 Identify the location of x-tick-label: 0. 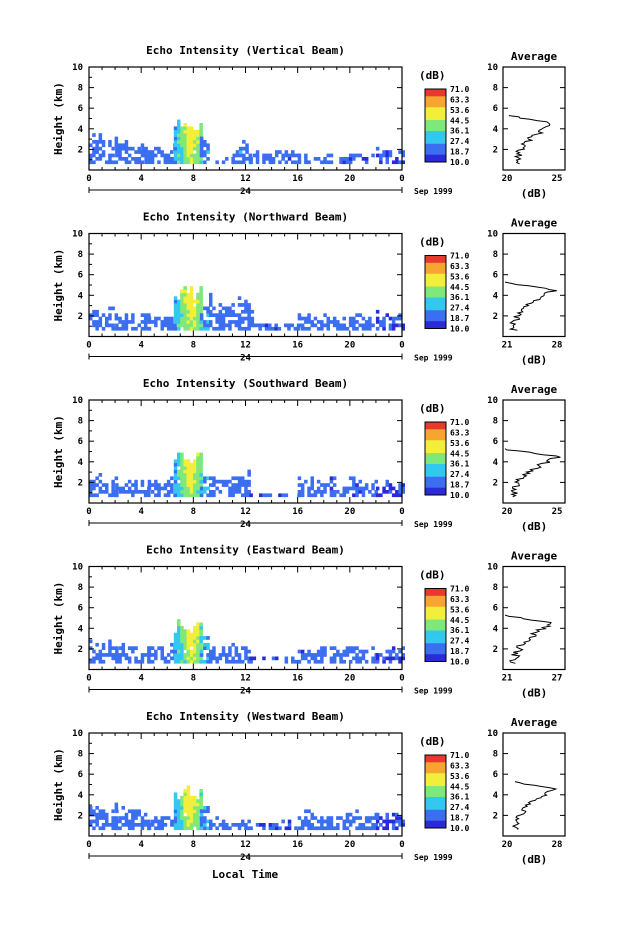
(88, 512).